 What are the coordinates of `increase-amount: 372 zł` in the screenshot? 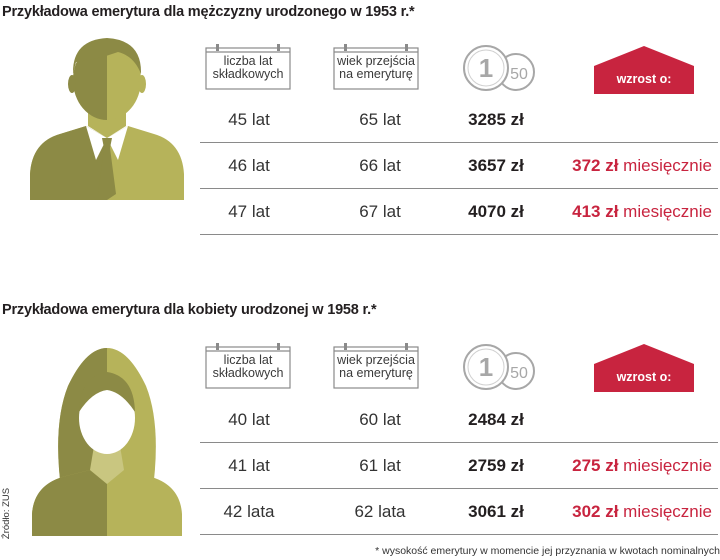 It's located at (595, 165).